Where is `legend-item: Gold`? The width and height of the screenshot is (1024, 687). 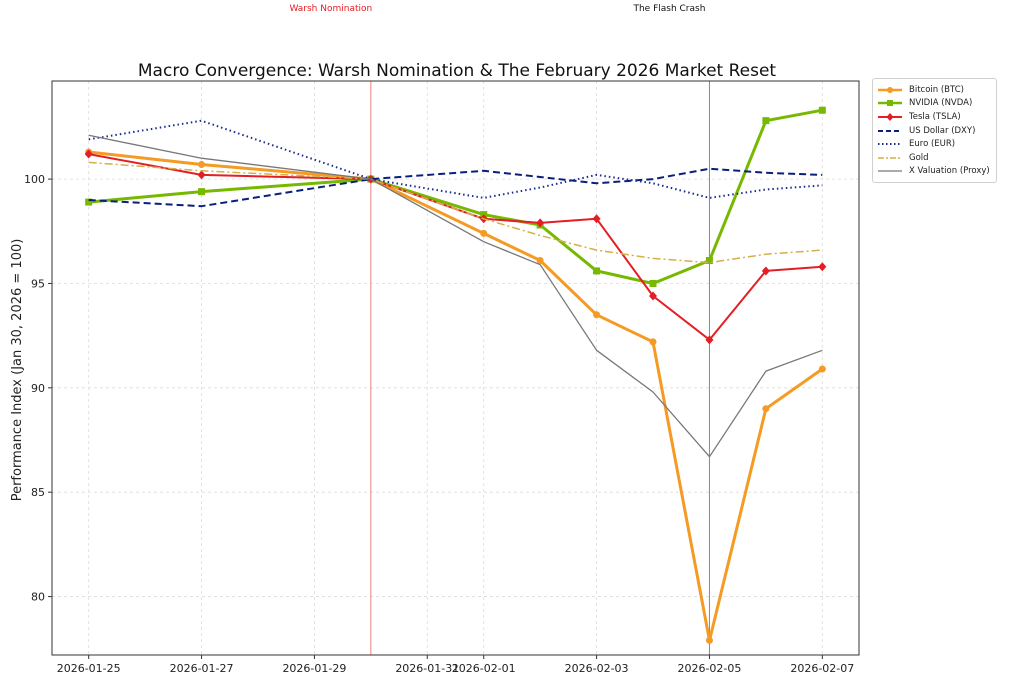
legend-item: Gold is located at coordinates (933, 158).